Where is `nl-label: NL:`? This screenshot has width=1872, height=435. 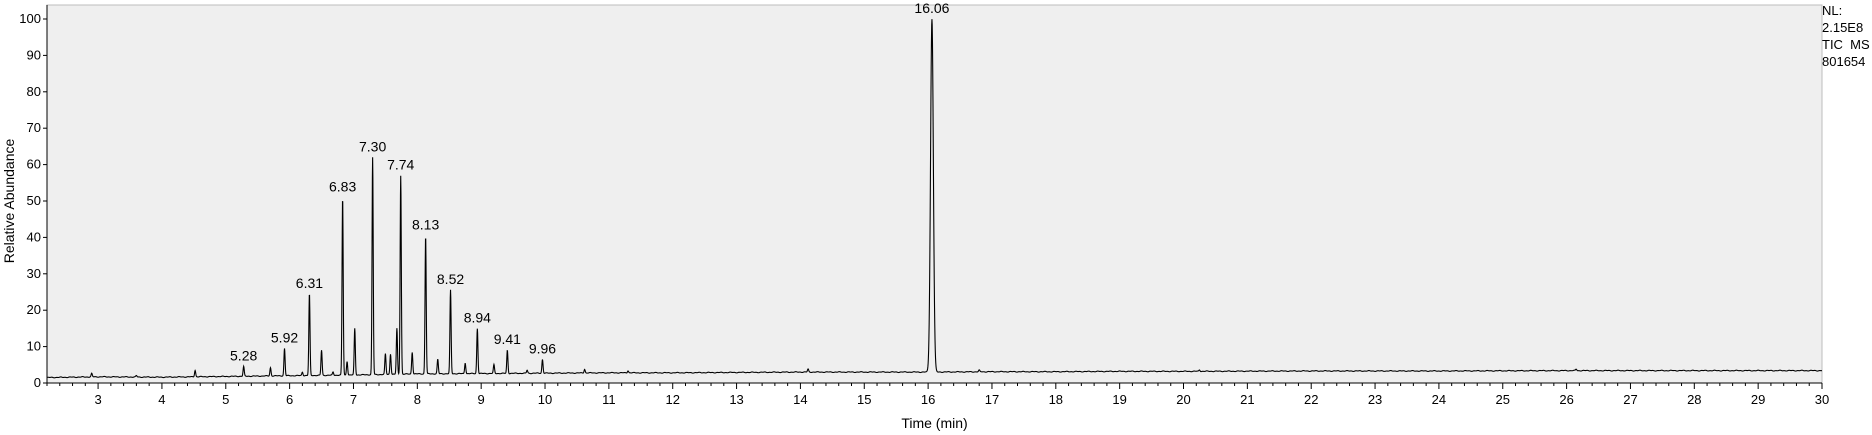 nl-label: NL: is located at coordinates (1832, 10).